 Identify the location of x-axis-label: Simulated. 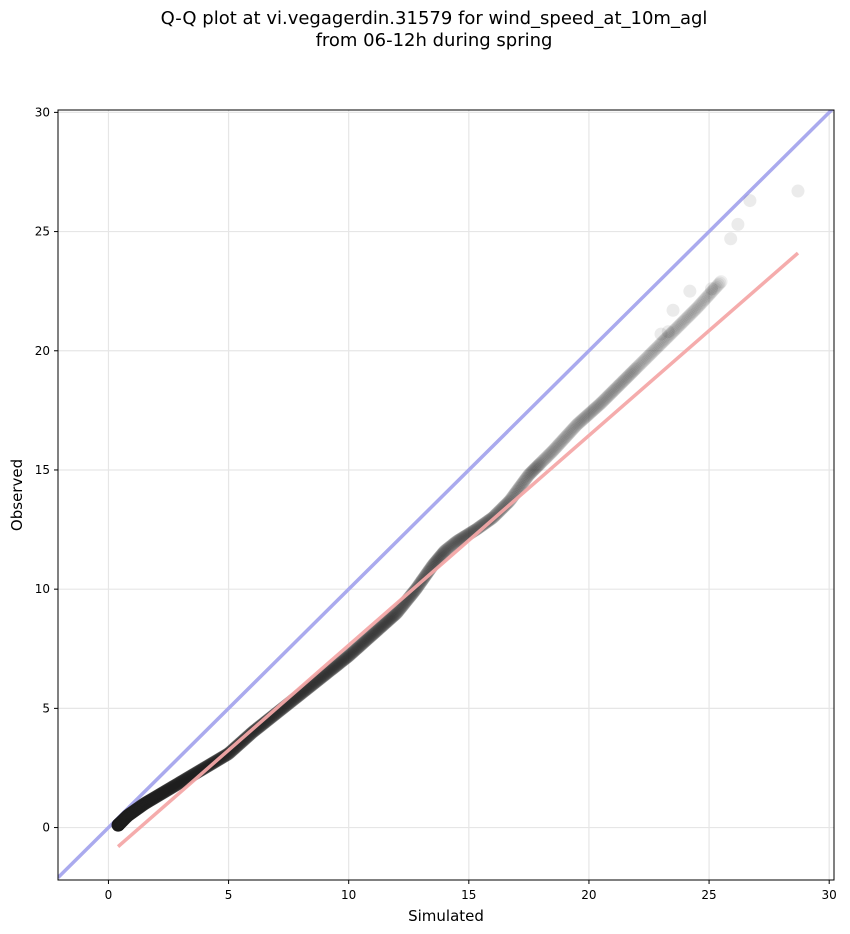
(446, 916).